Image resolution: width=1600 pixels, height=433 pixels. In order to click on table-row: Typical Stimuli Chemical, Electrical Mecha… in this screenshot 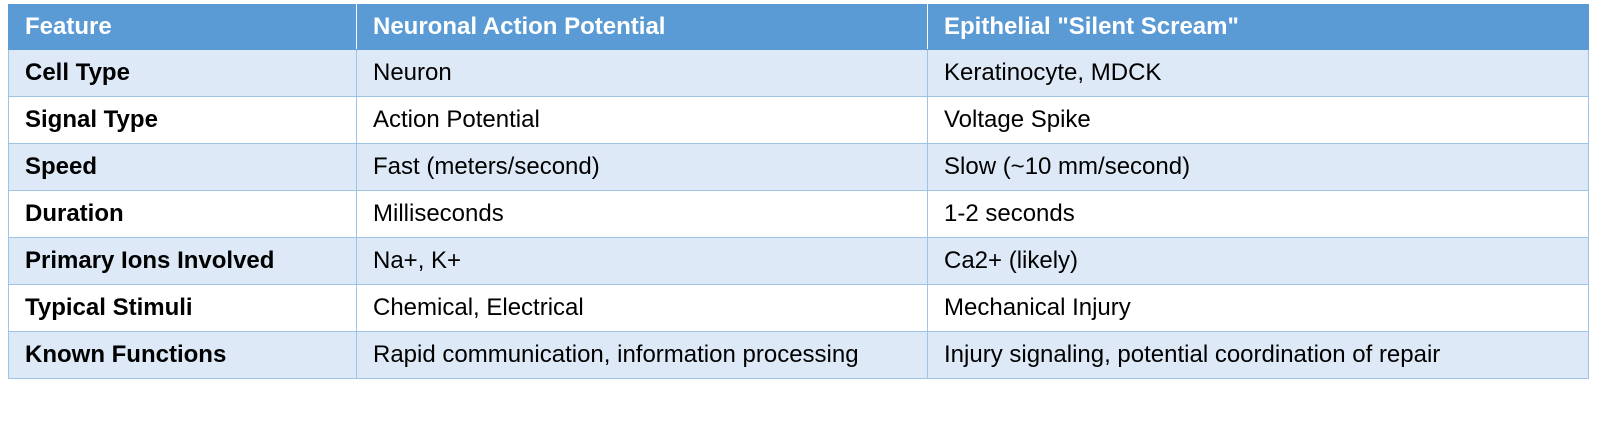, I will do `click(798, 308)`.